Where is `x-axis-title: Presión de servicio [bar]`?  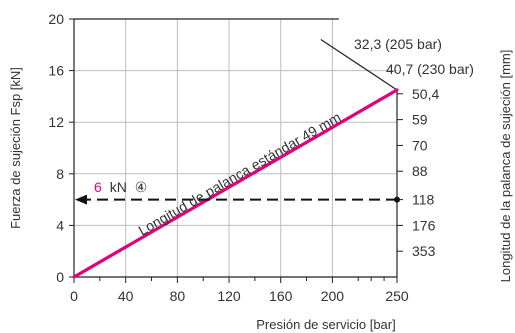
x-axis-title: Presión de servicio [bar] is located at coordinates (325, 324).